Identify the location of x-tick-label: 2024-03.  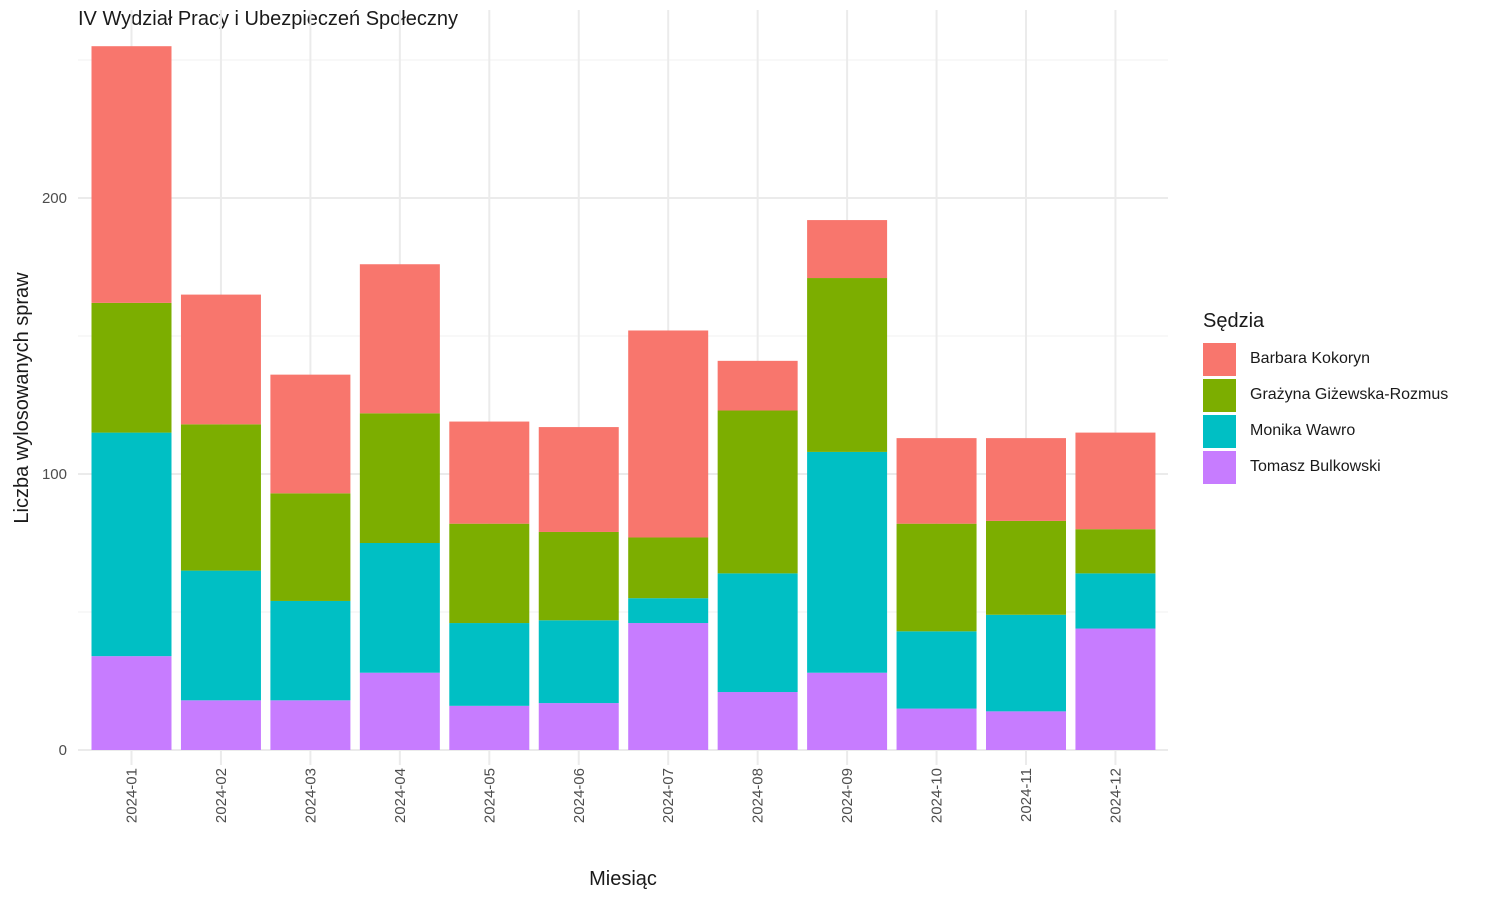
(310, 795).